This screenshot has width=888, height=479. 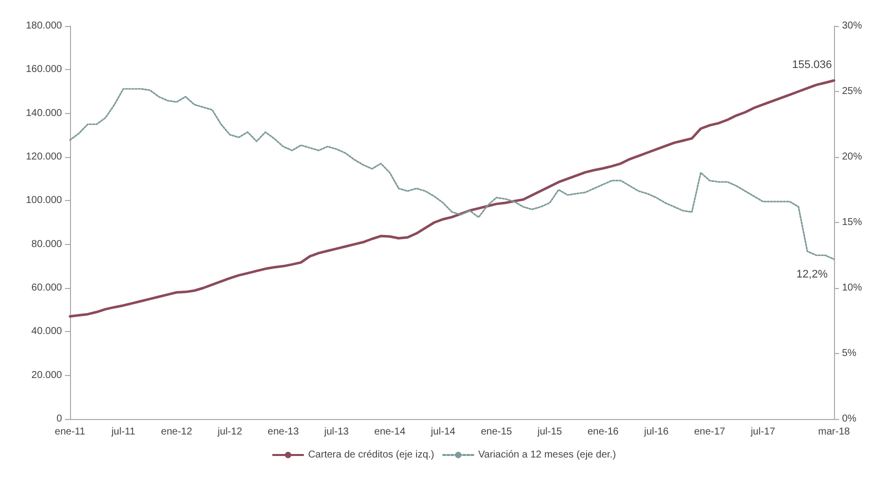 I want to click on x-tick-label: jul-12, so click(x=229, y=432).